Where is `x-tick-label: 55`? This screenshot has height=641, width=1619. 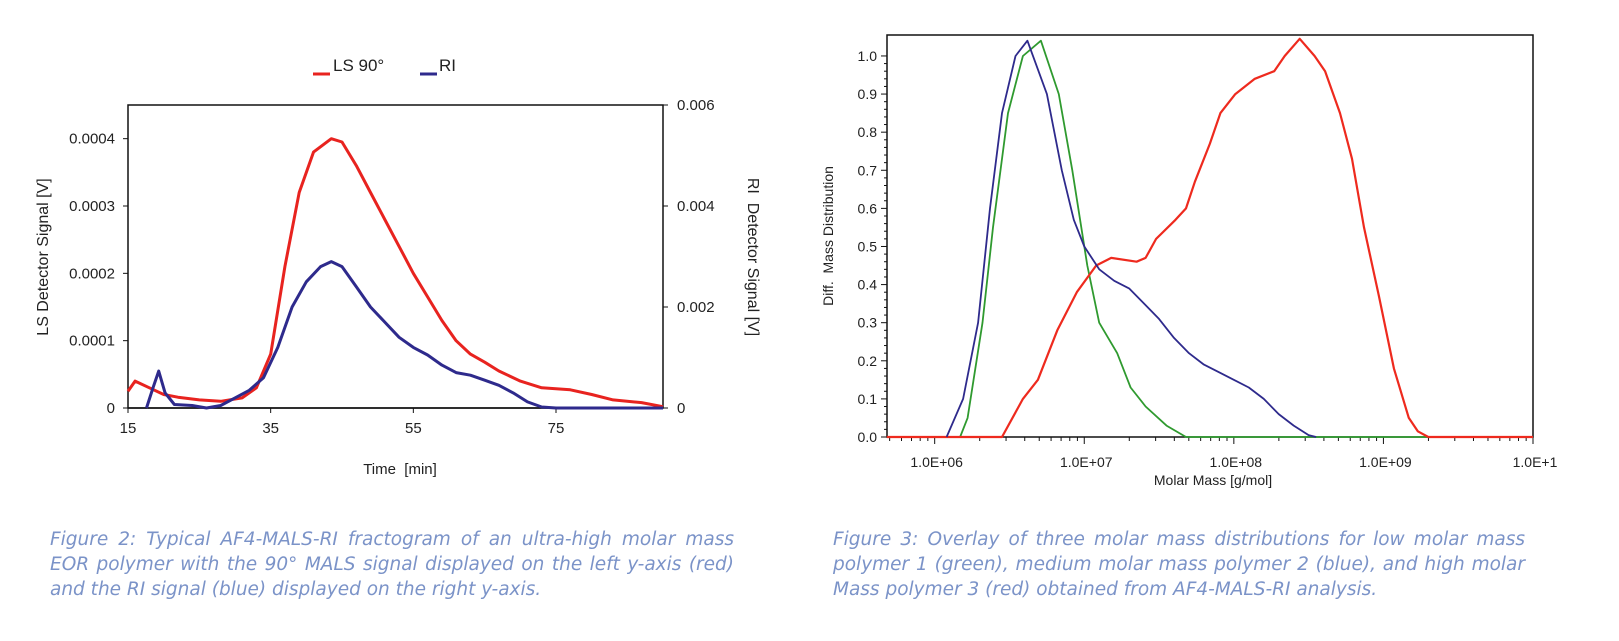
x-tick-label: 55 is located at coordinates (413, 428).